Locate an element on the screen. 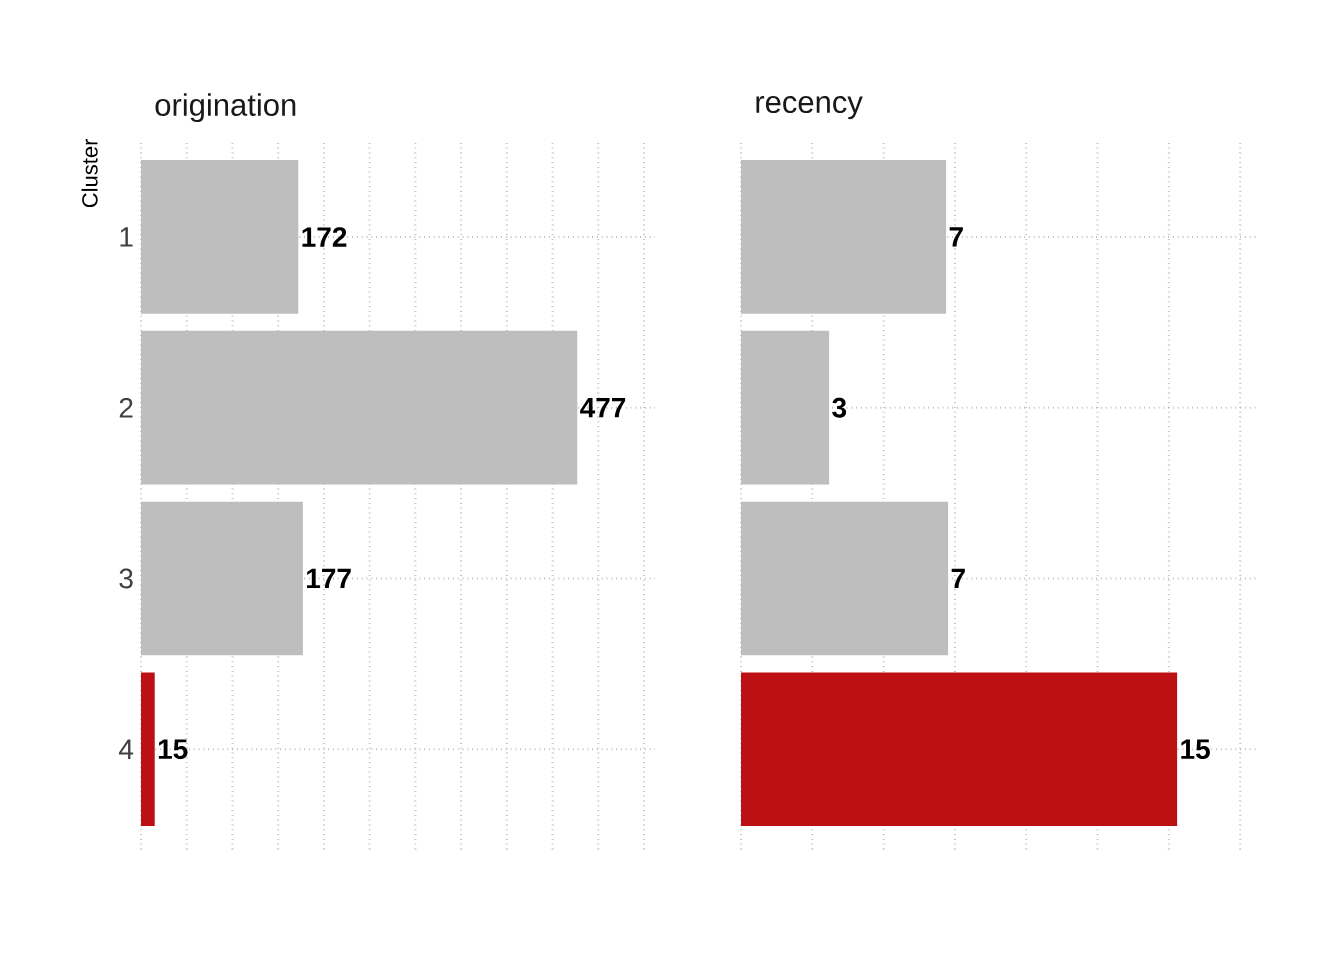  y-tick-label: 1 is located at coordinates (126, 237).